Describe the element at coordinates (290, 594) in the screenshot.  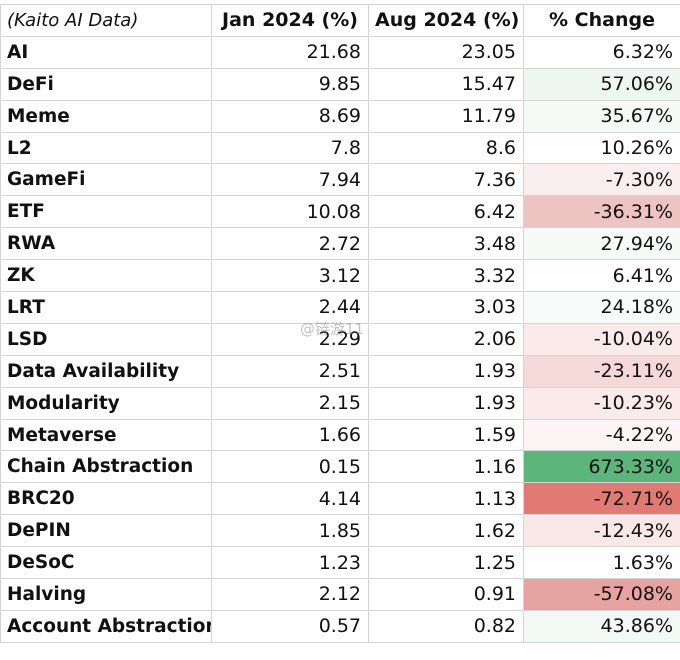
I see `jan-cell: 2.12` at that location.